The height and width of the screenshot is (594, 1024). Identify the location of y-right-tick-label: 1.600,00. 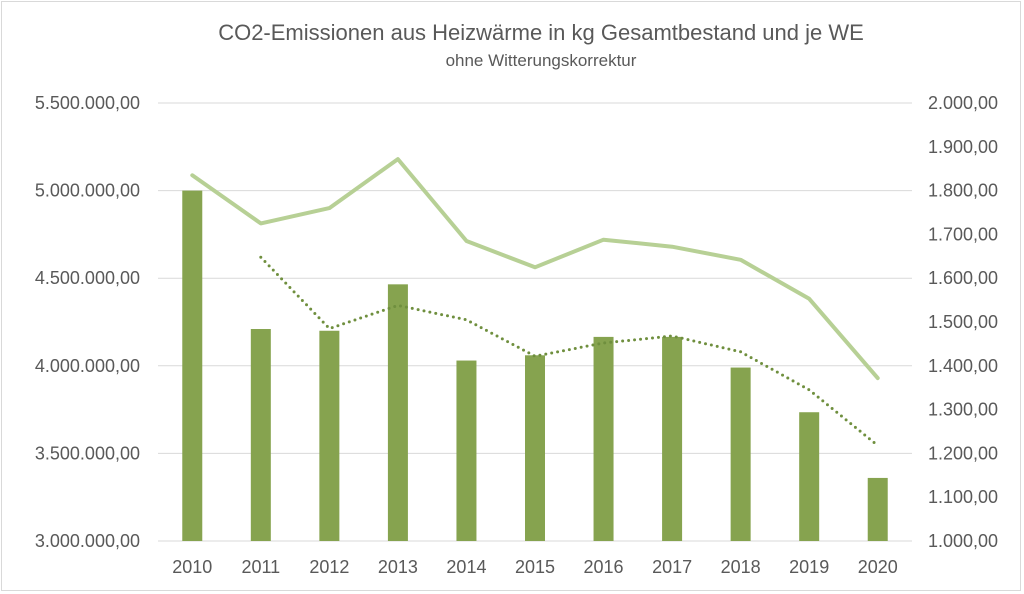
(963, 278).